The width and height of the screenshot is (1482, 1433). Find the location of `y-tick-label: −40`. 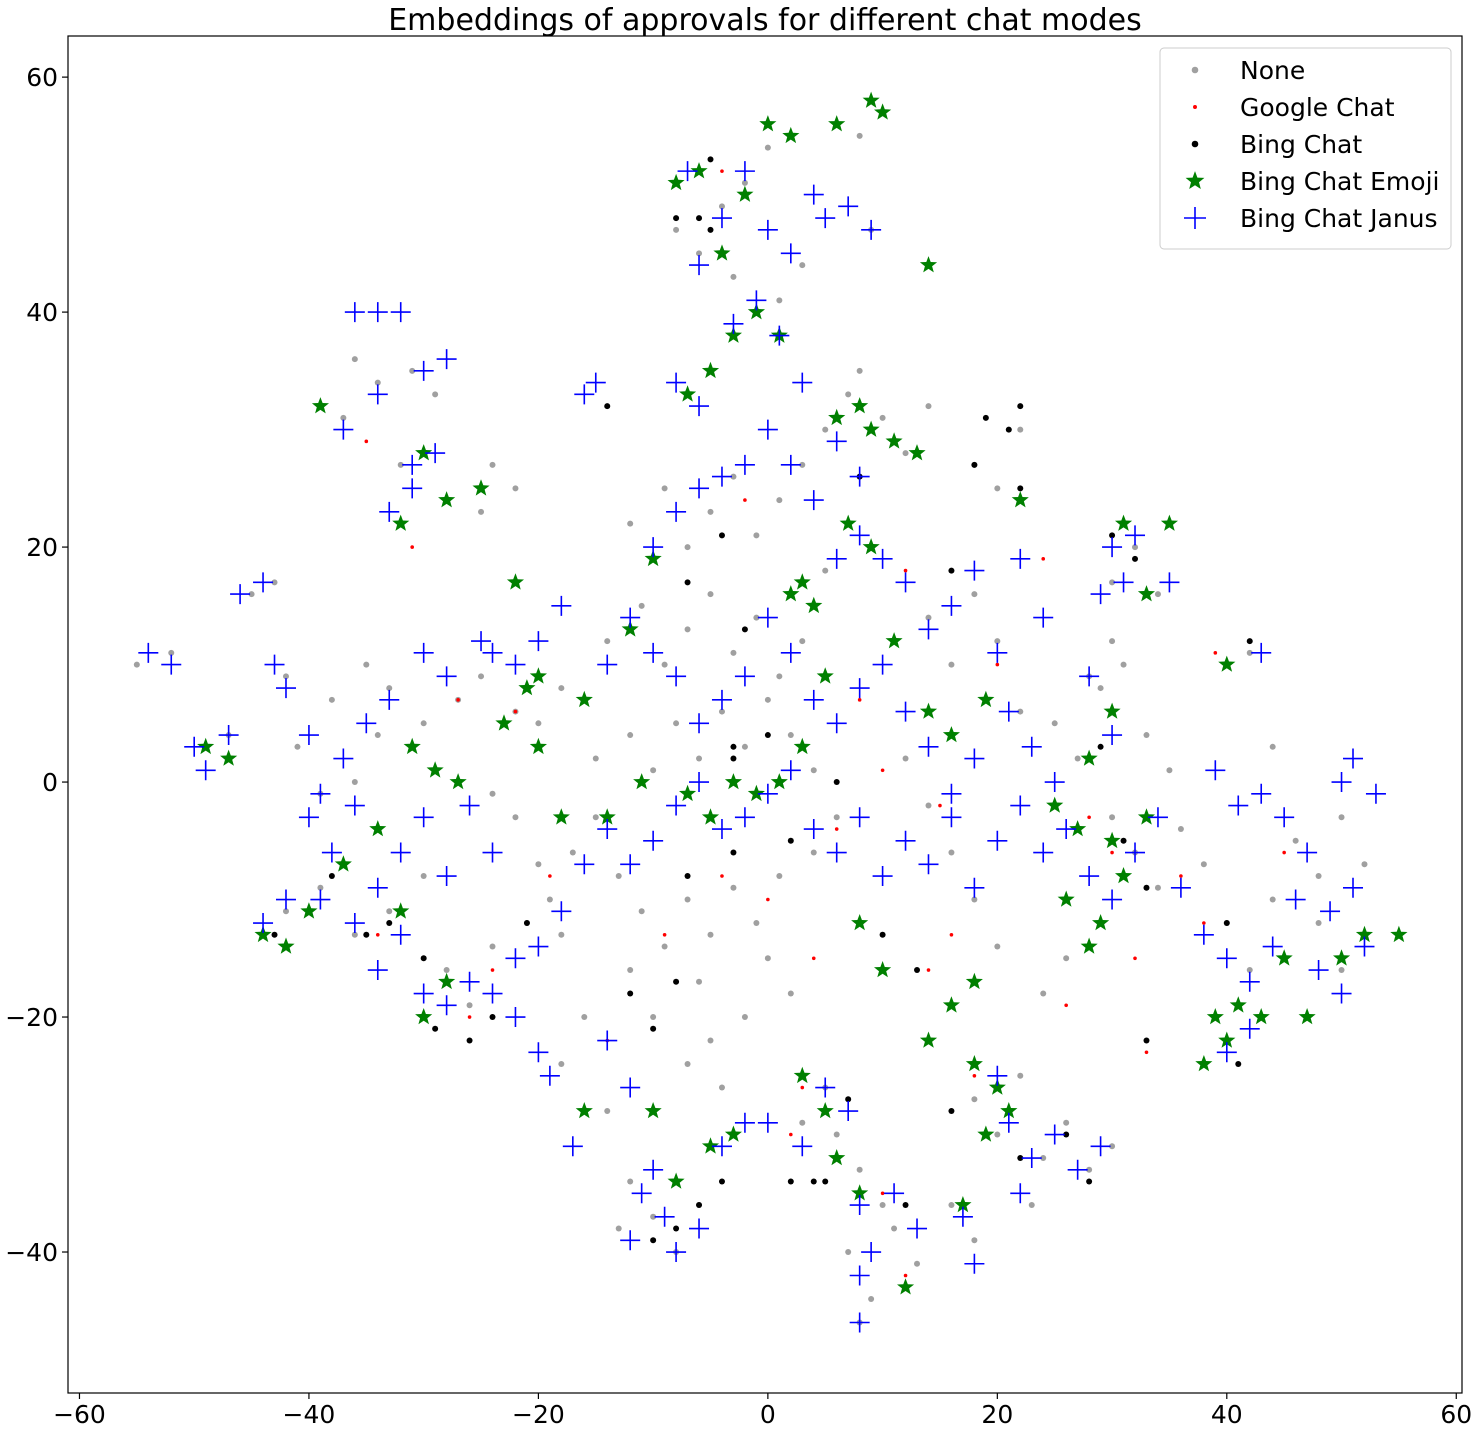

y-tick-label: −40 is located at coordinates (31, 1252).